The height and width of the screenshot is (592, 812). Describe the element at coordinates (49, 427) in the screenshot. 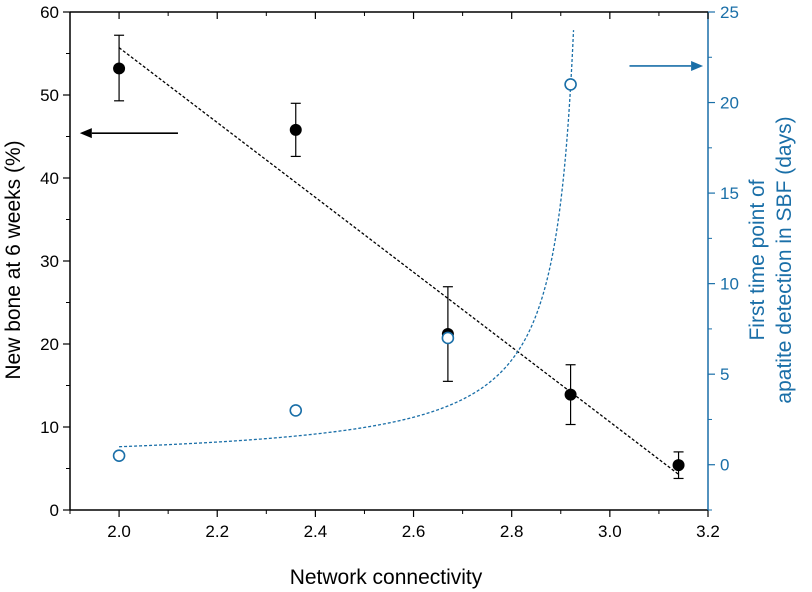

I see `y-left-tick-label: 10` at that location.